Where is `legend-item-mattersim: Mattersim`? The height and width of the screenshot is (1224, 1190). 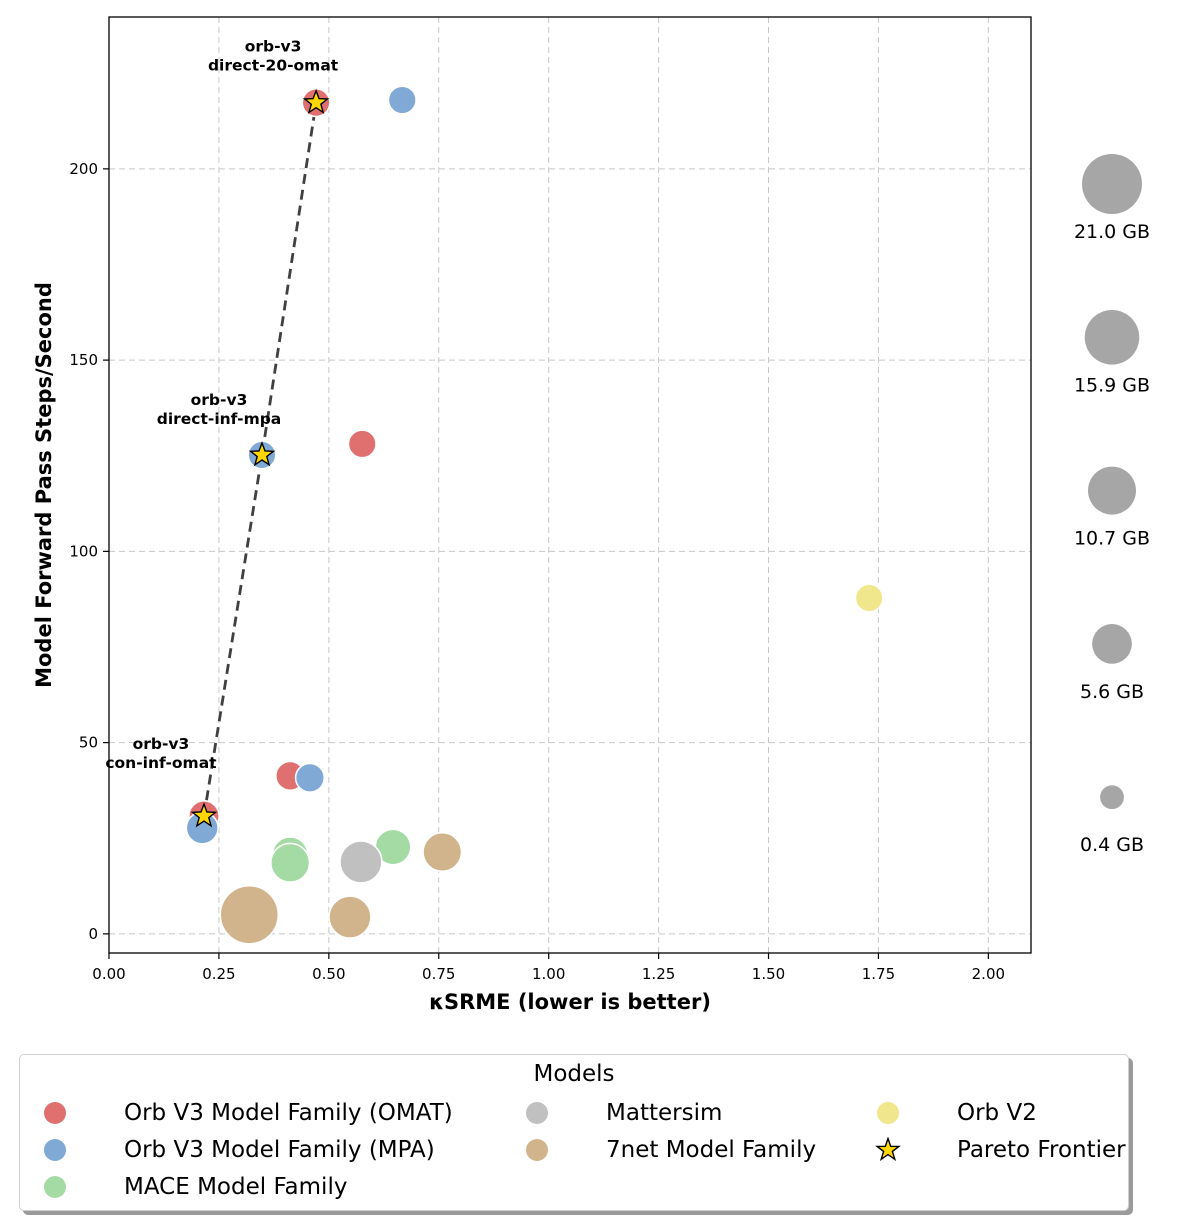
legend-item-mattersim: Mattersim is located at coordinates (624, 1113).